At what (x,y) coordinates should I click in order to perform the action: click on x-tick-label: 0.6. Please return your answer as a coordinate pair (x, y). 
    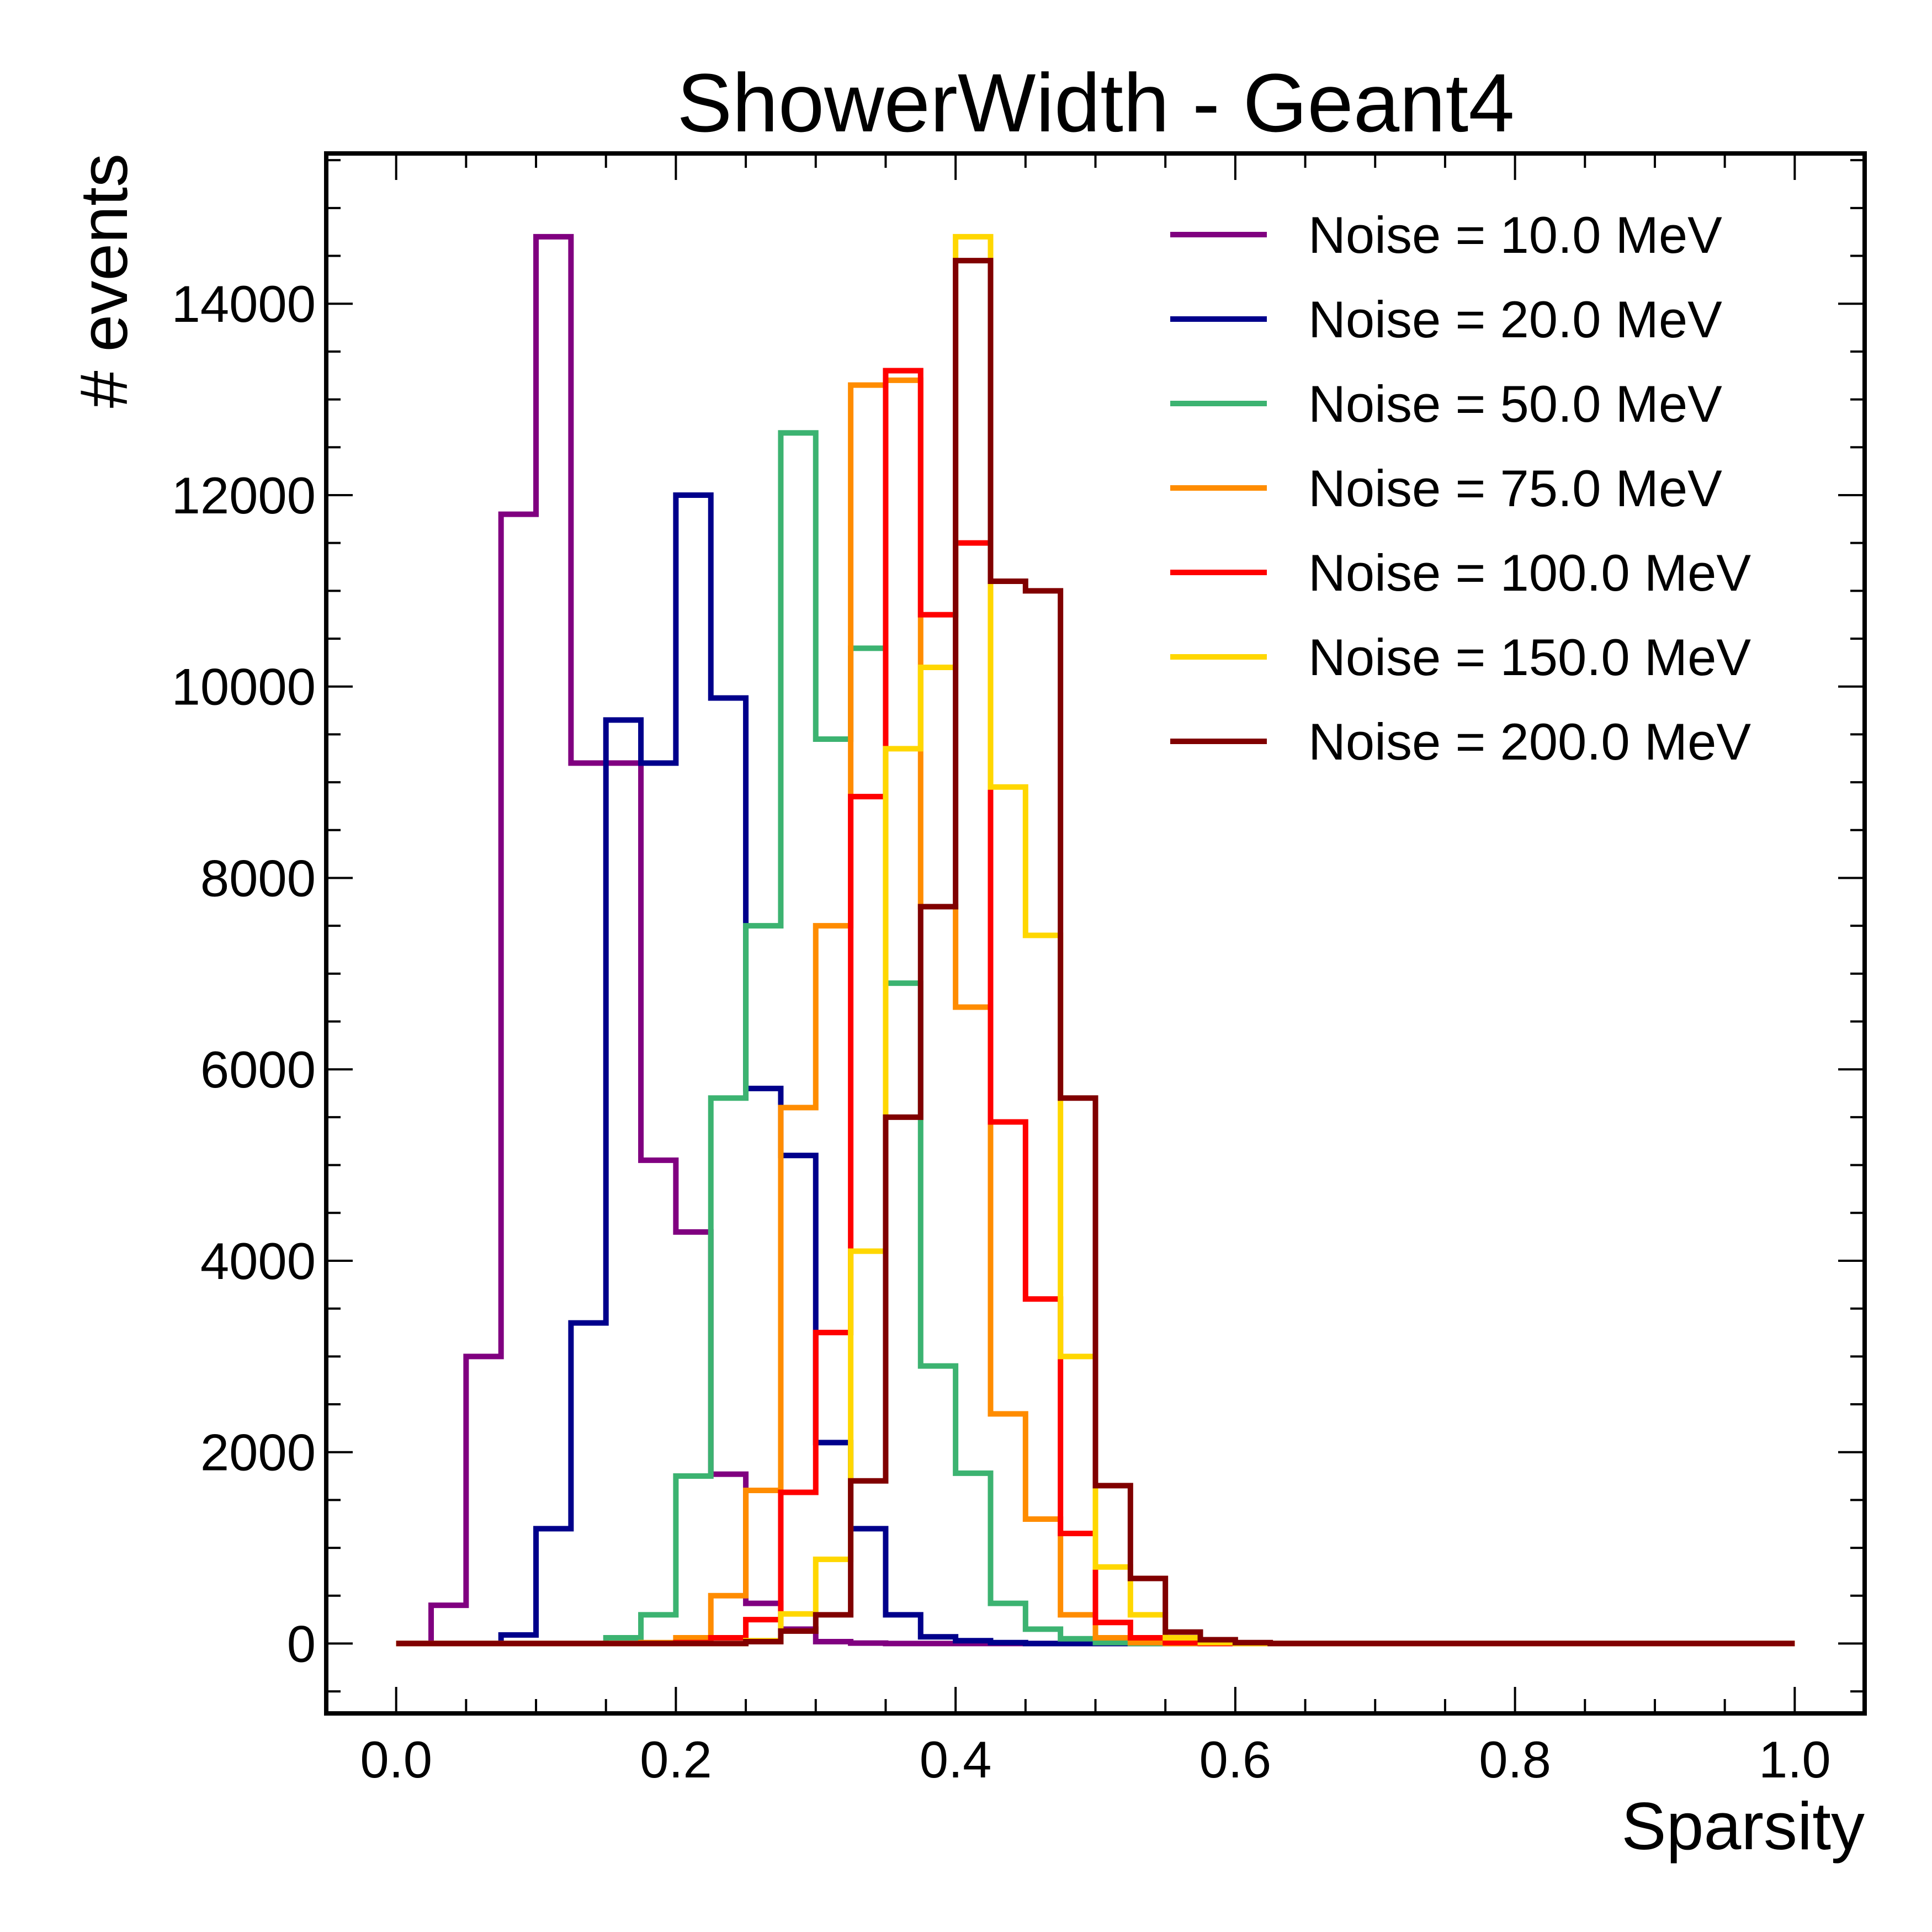
    Looking at the image, I should click on (1236, 1760).